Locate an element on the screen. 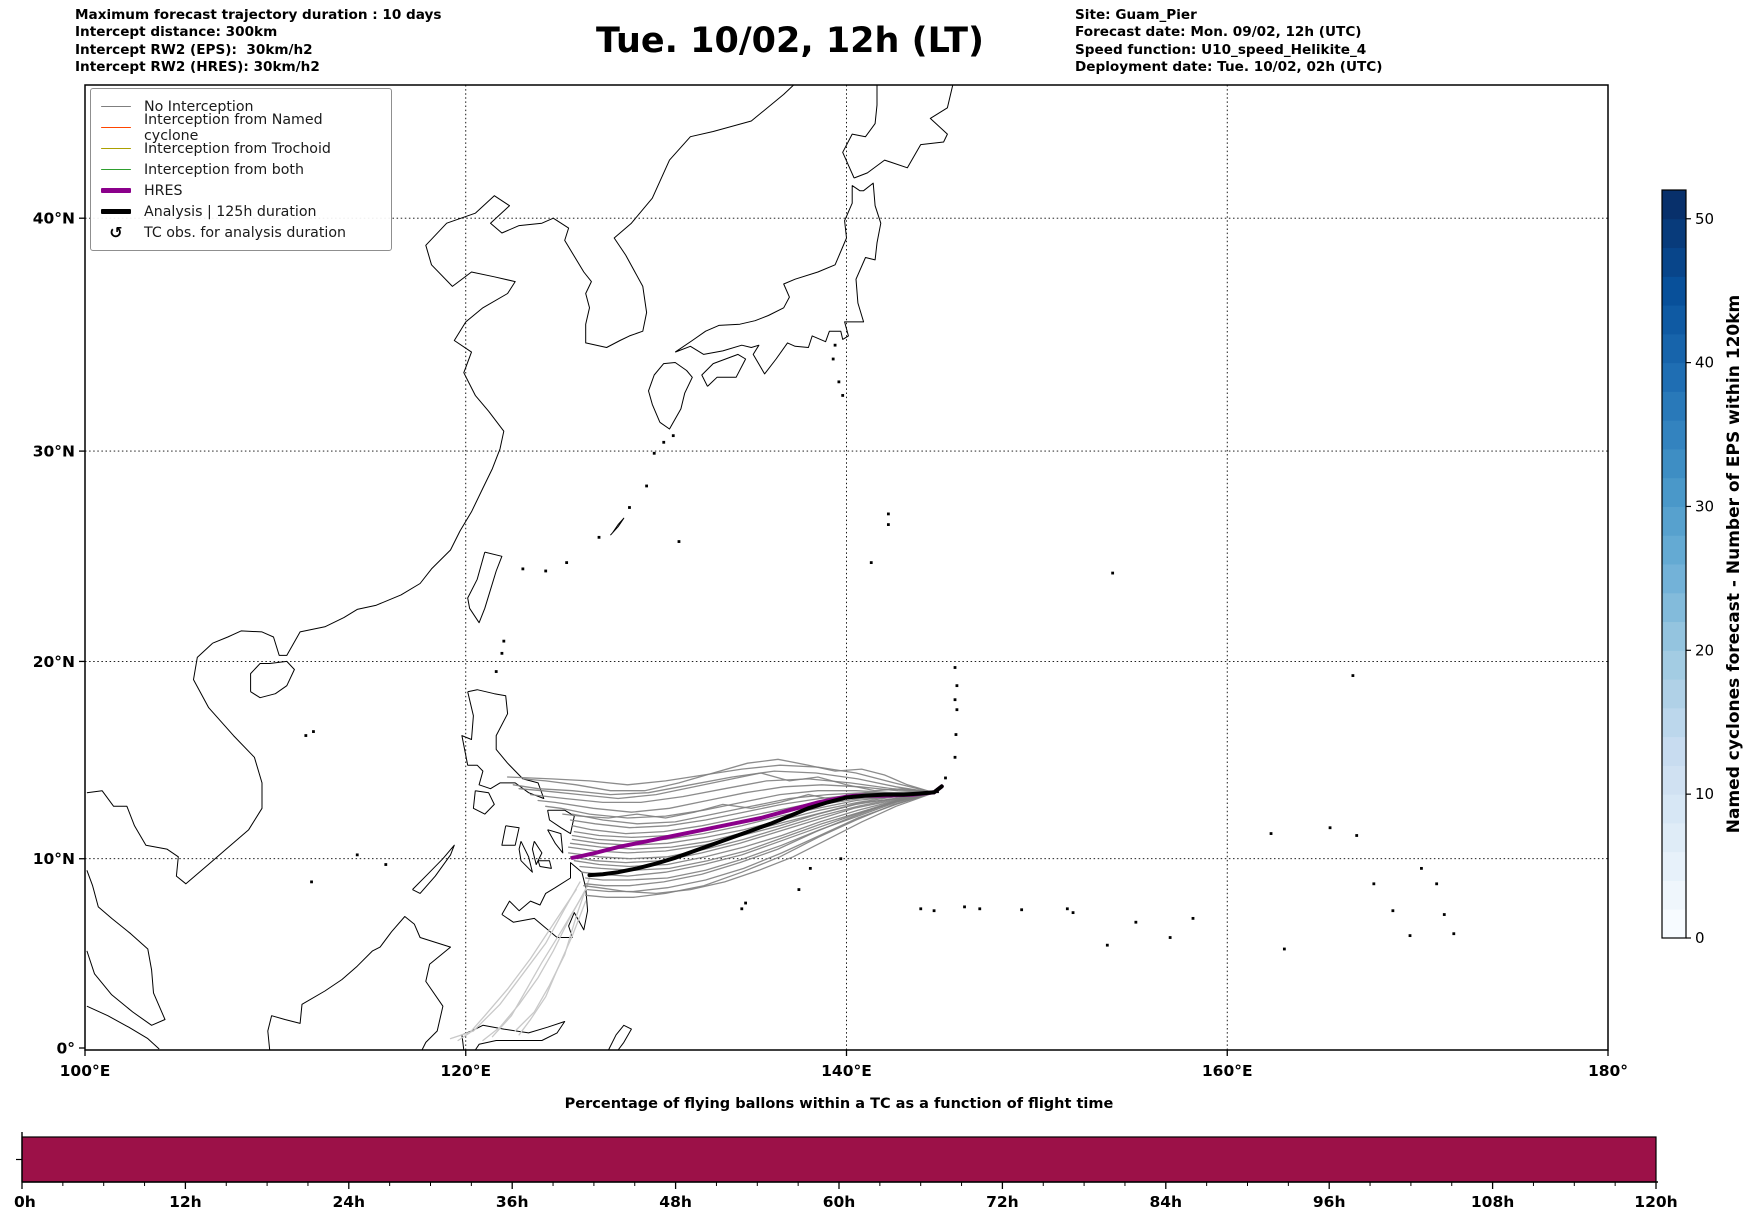 The height and width of the screenshot is (1213, 1748). colorbar-tick-label: 50 is located at coordinates (1704, 219).